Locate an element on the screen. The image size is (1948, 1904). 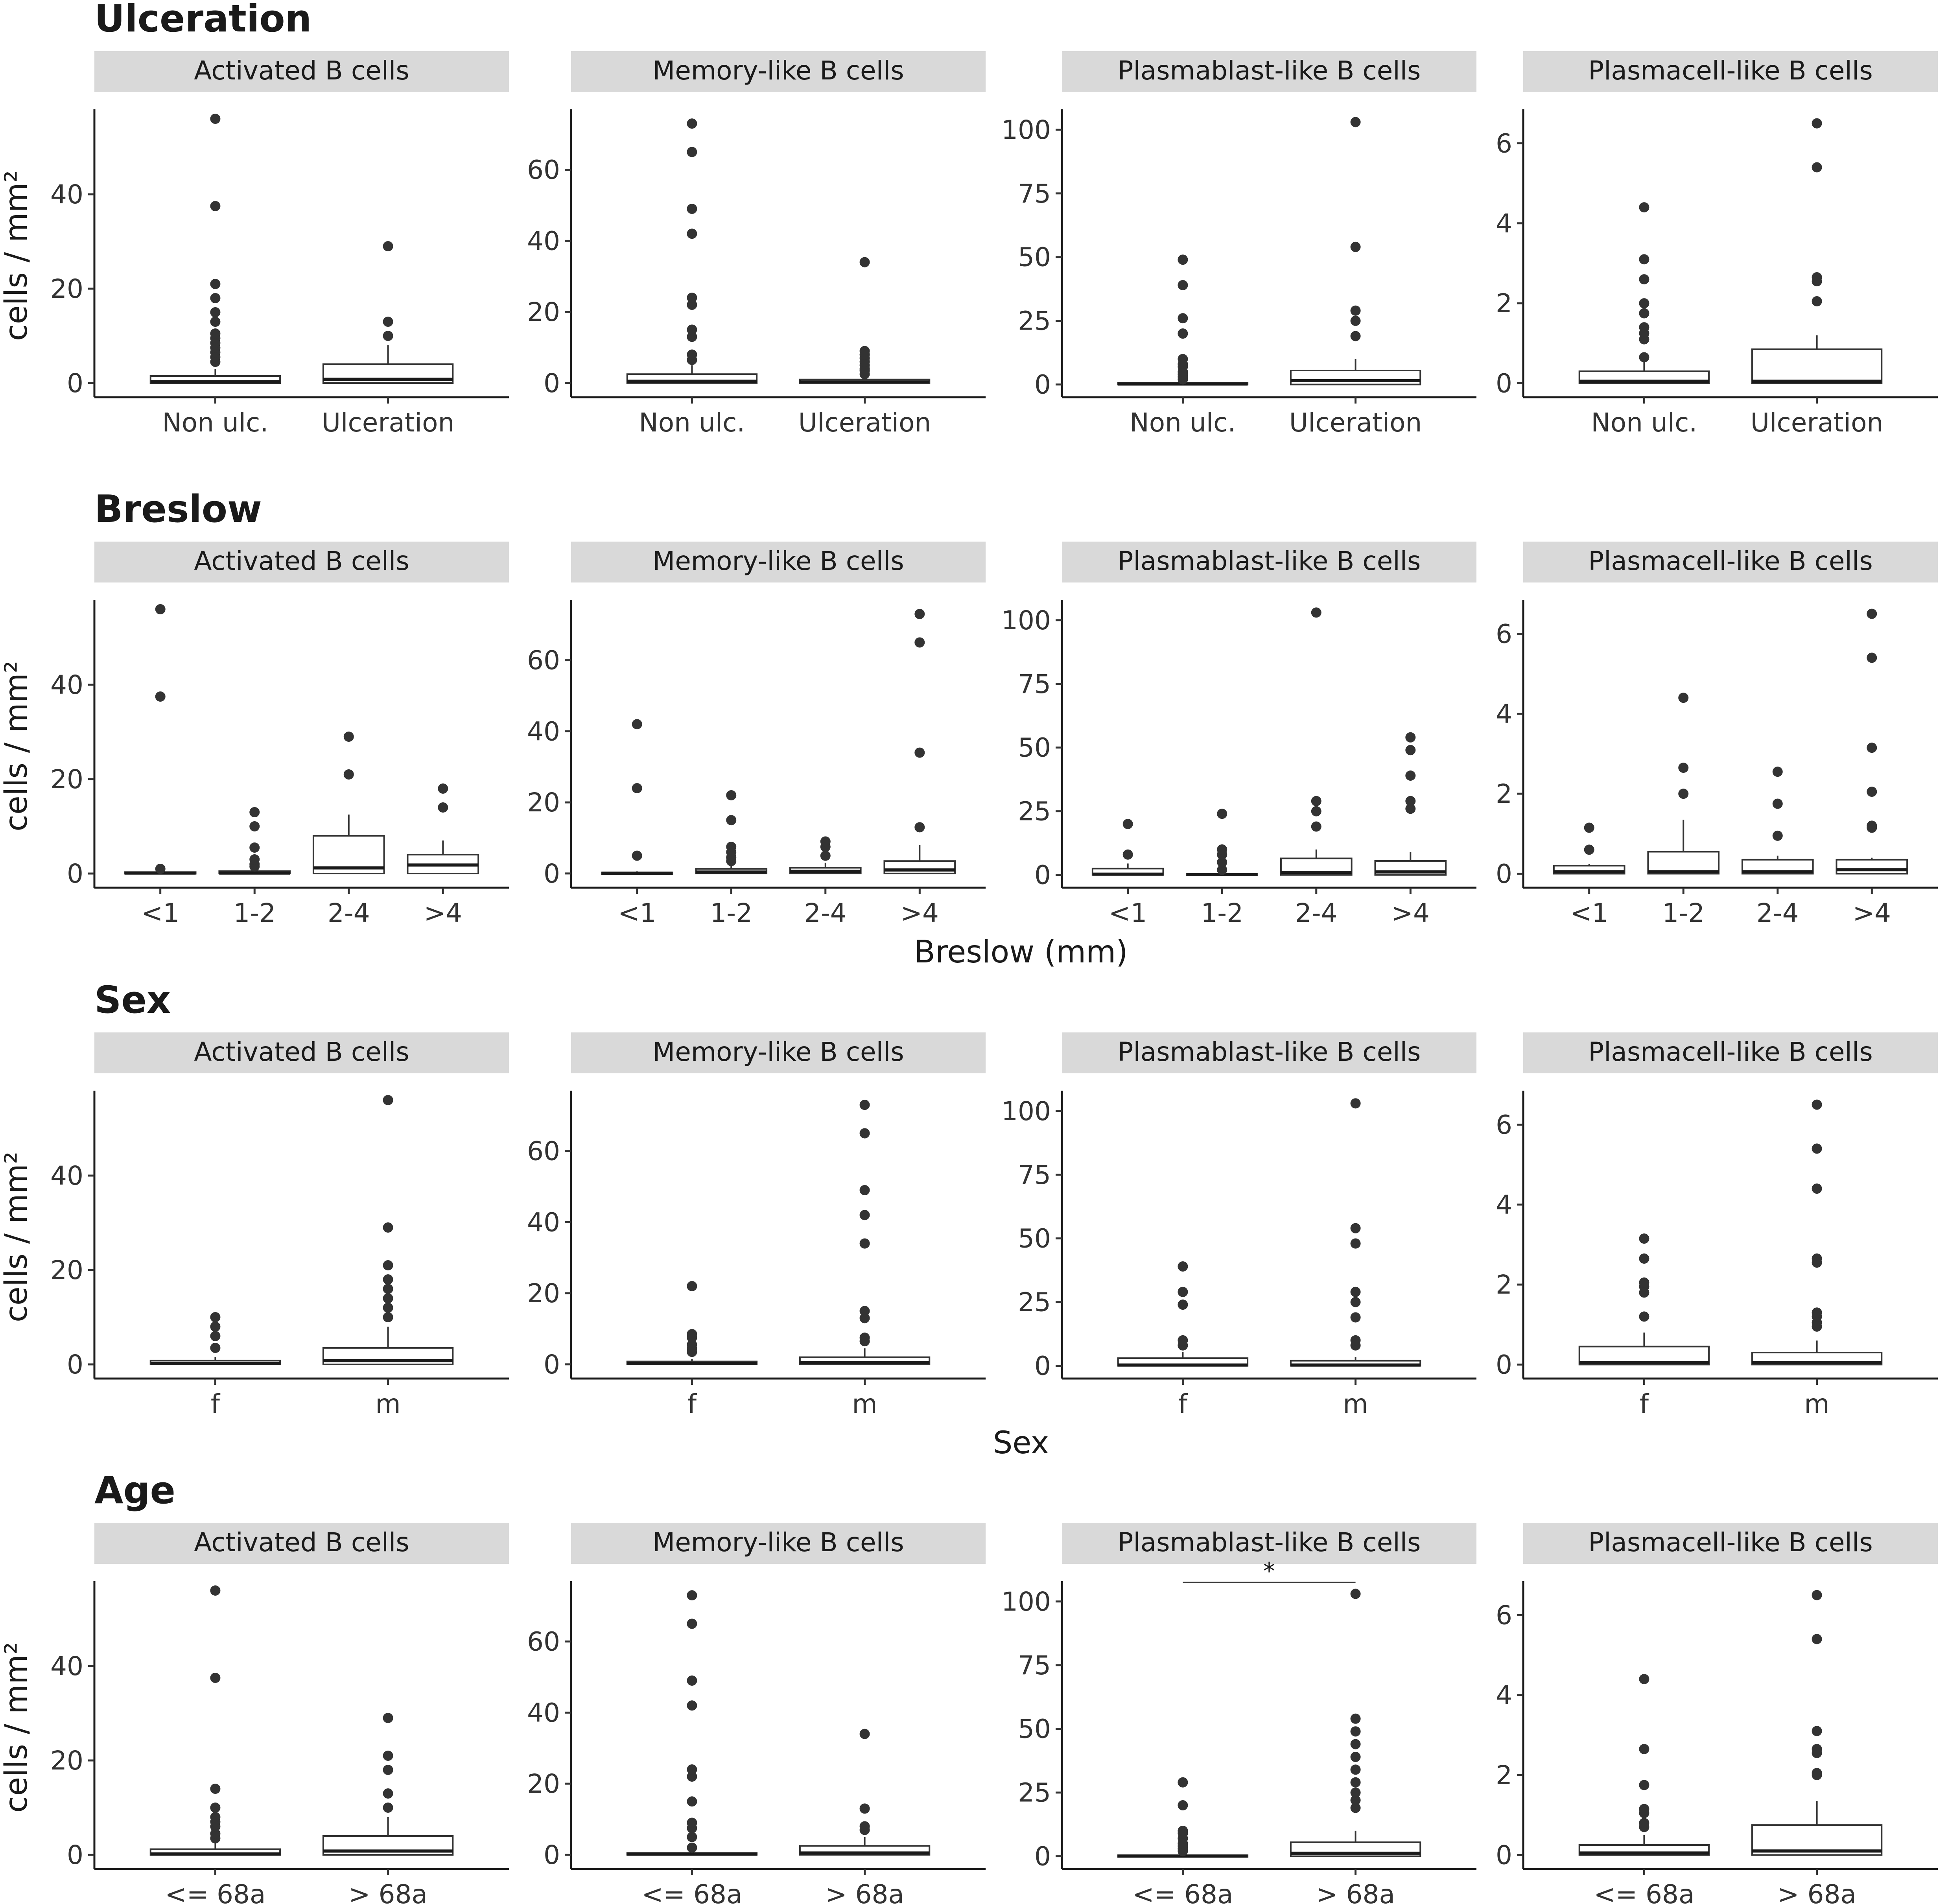
facet-label: Plasmablast-like B cells is located at coordinates (1269, 561).